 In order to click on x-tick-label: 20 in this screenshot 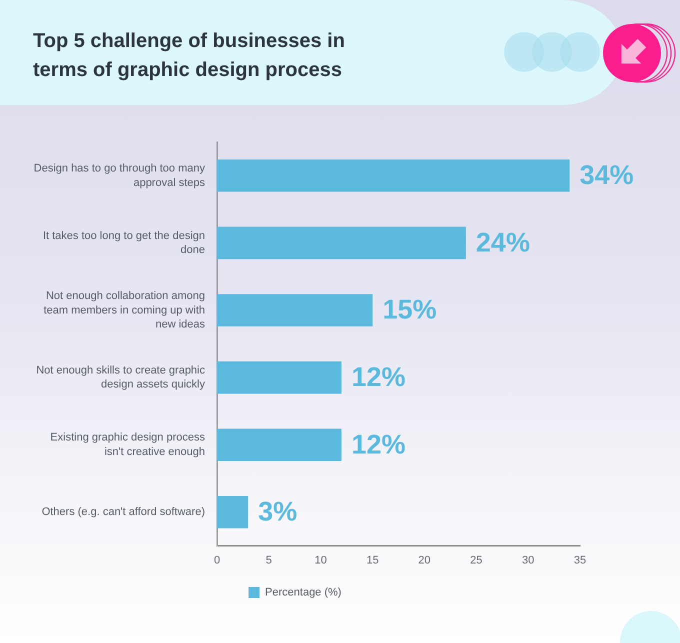, I will do `click(424, 560)`.